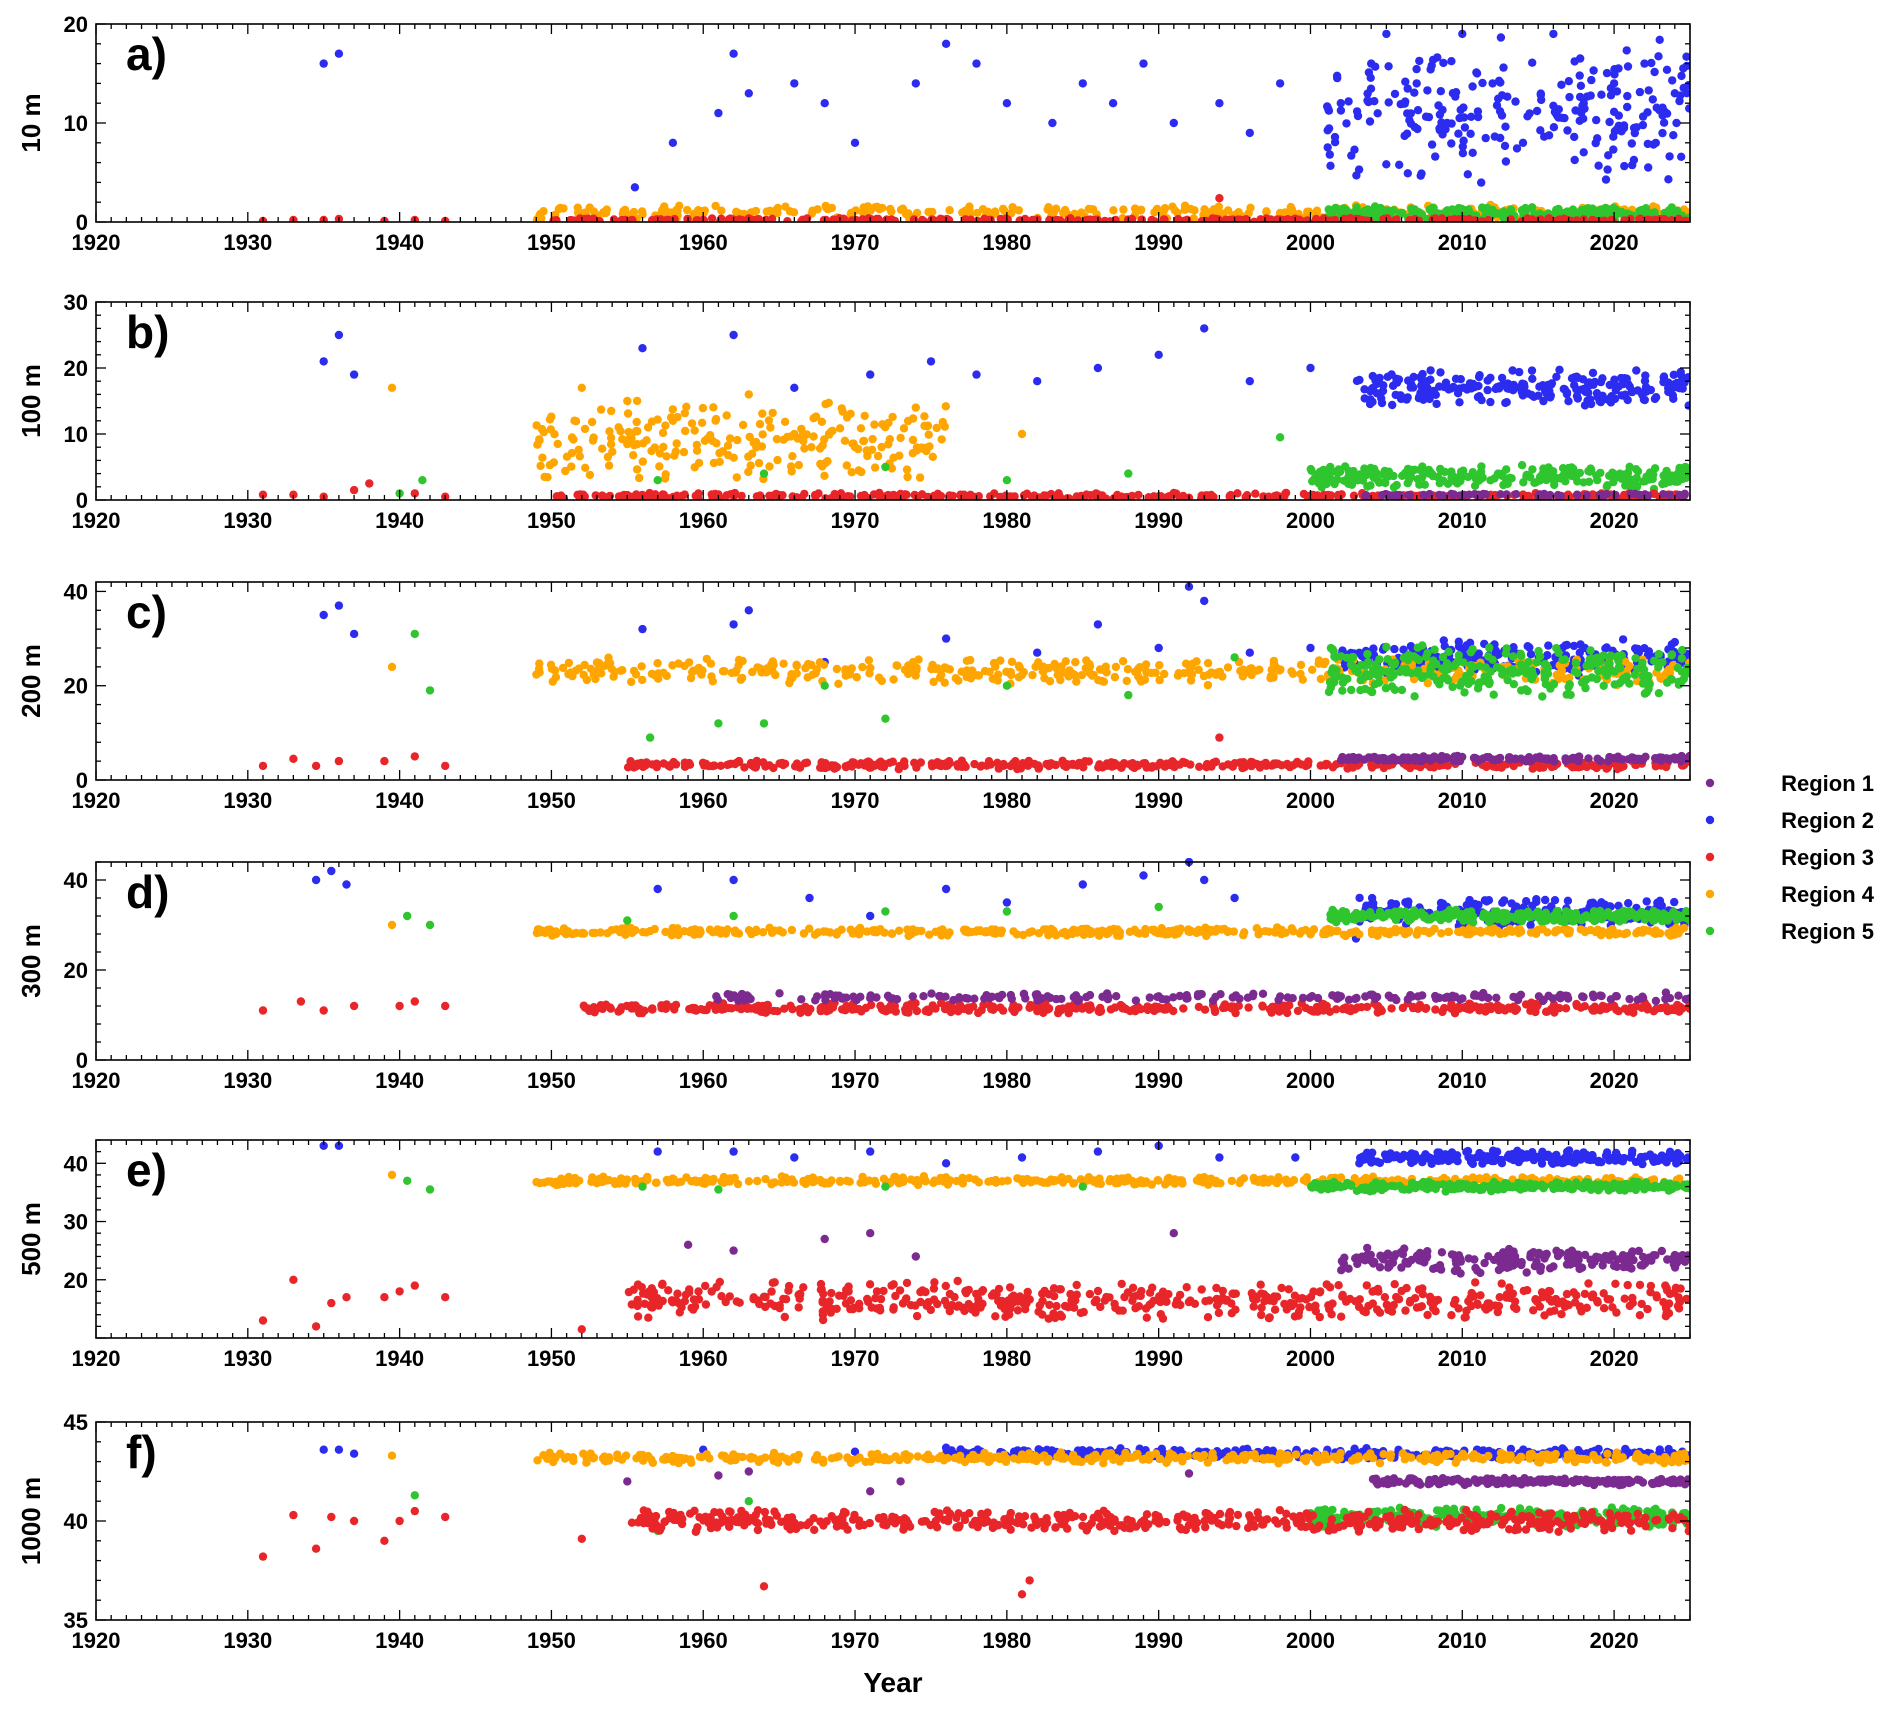 Image resolution: width=1892 pixels, height=1711 pixels. I want to click on y-tick-label: 10, so click(76, 123).